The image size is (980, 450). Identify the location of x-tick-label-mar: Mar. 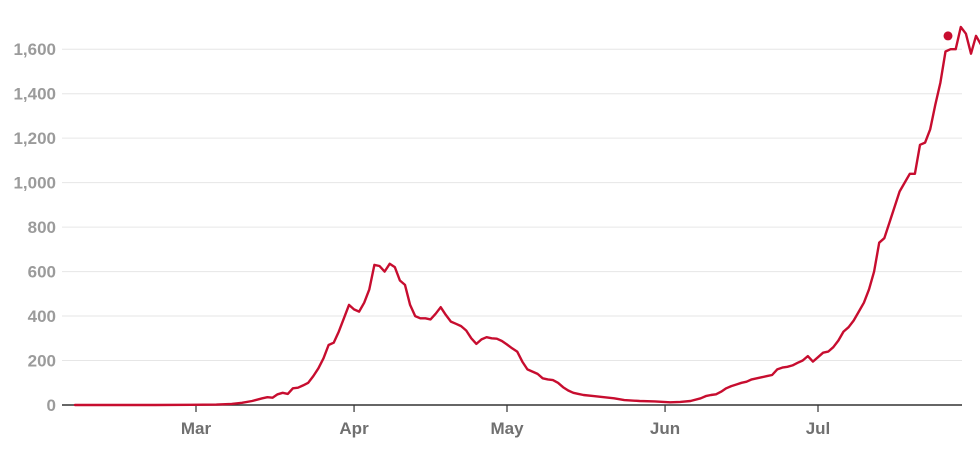
(196, 428).